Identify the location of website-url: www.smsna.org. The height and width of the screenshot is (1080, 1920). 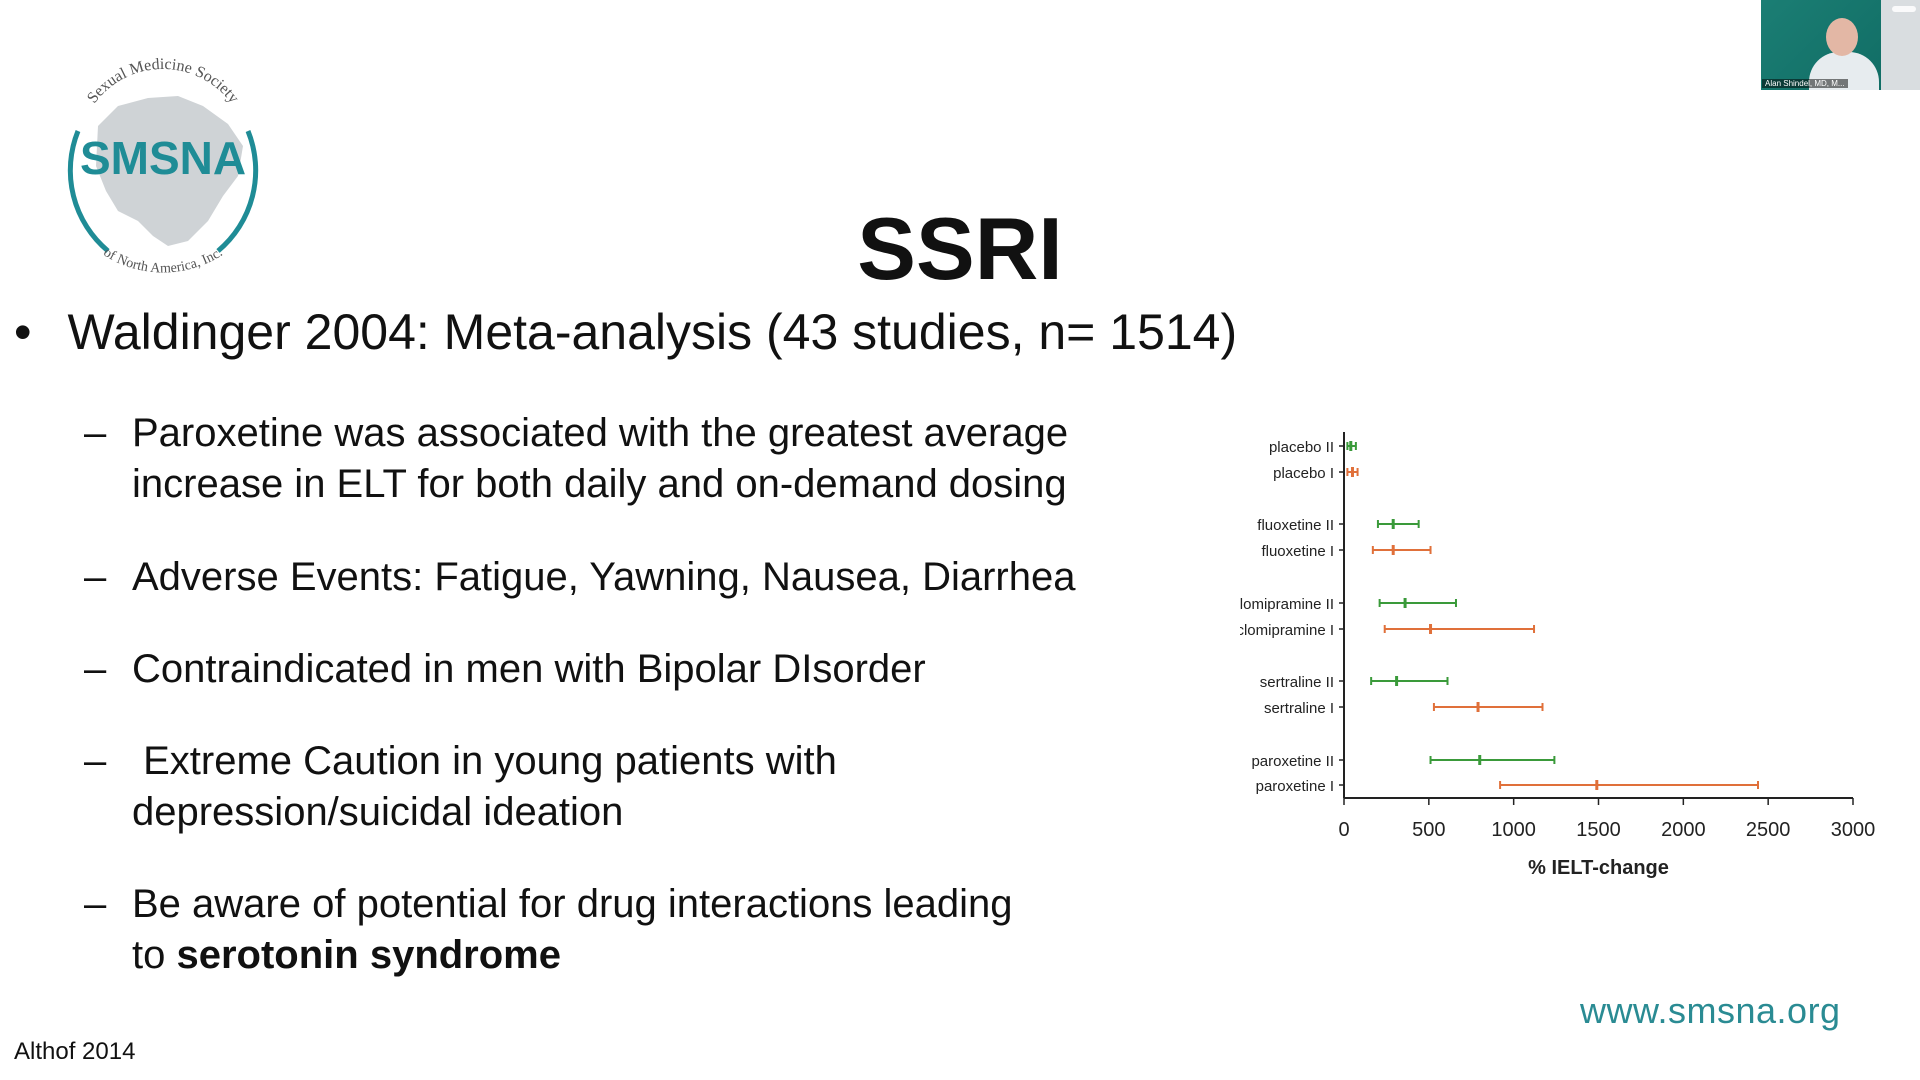
(1710, 1010).